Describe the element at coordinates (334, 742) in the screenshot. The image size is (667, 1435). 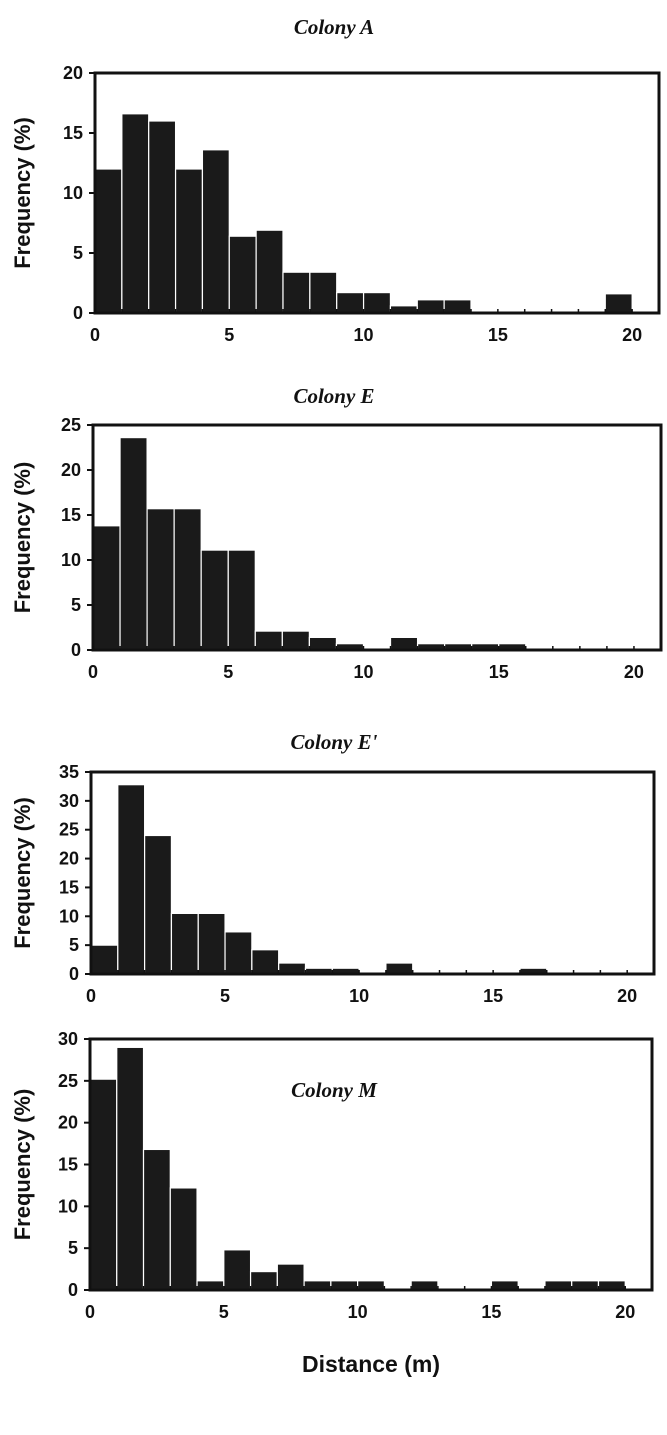
I see `panel-title: Colony E'` at that location.